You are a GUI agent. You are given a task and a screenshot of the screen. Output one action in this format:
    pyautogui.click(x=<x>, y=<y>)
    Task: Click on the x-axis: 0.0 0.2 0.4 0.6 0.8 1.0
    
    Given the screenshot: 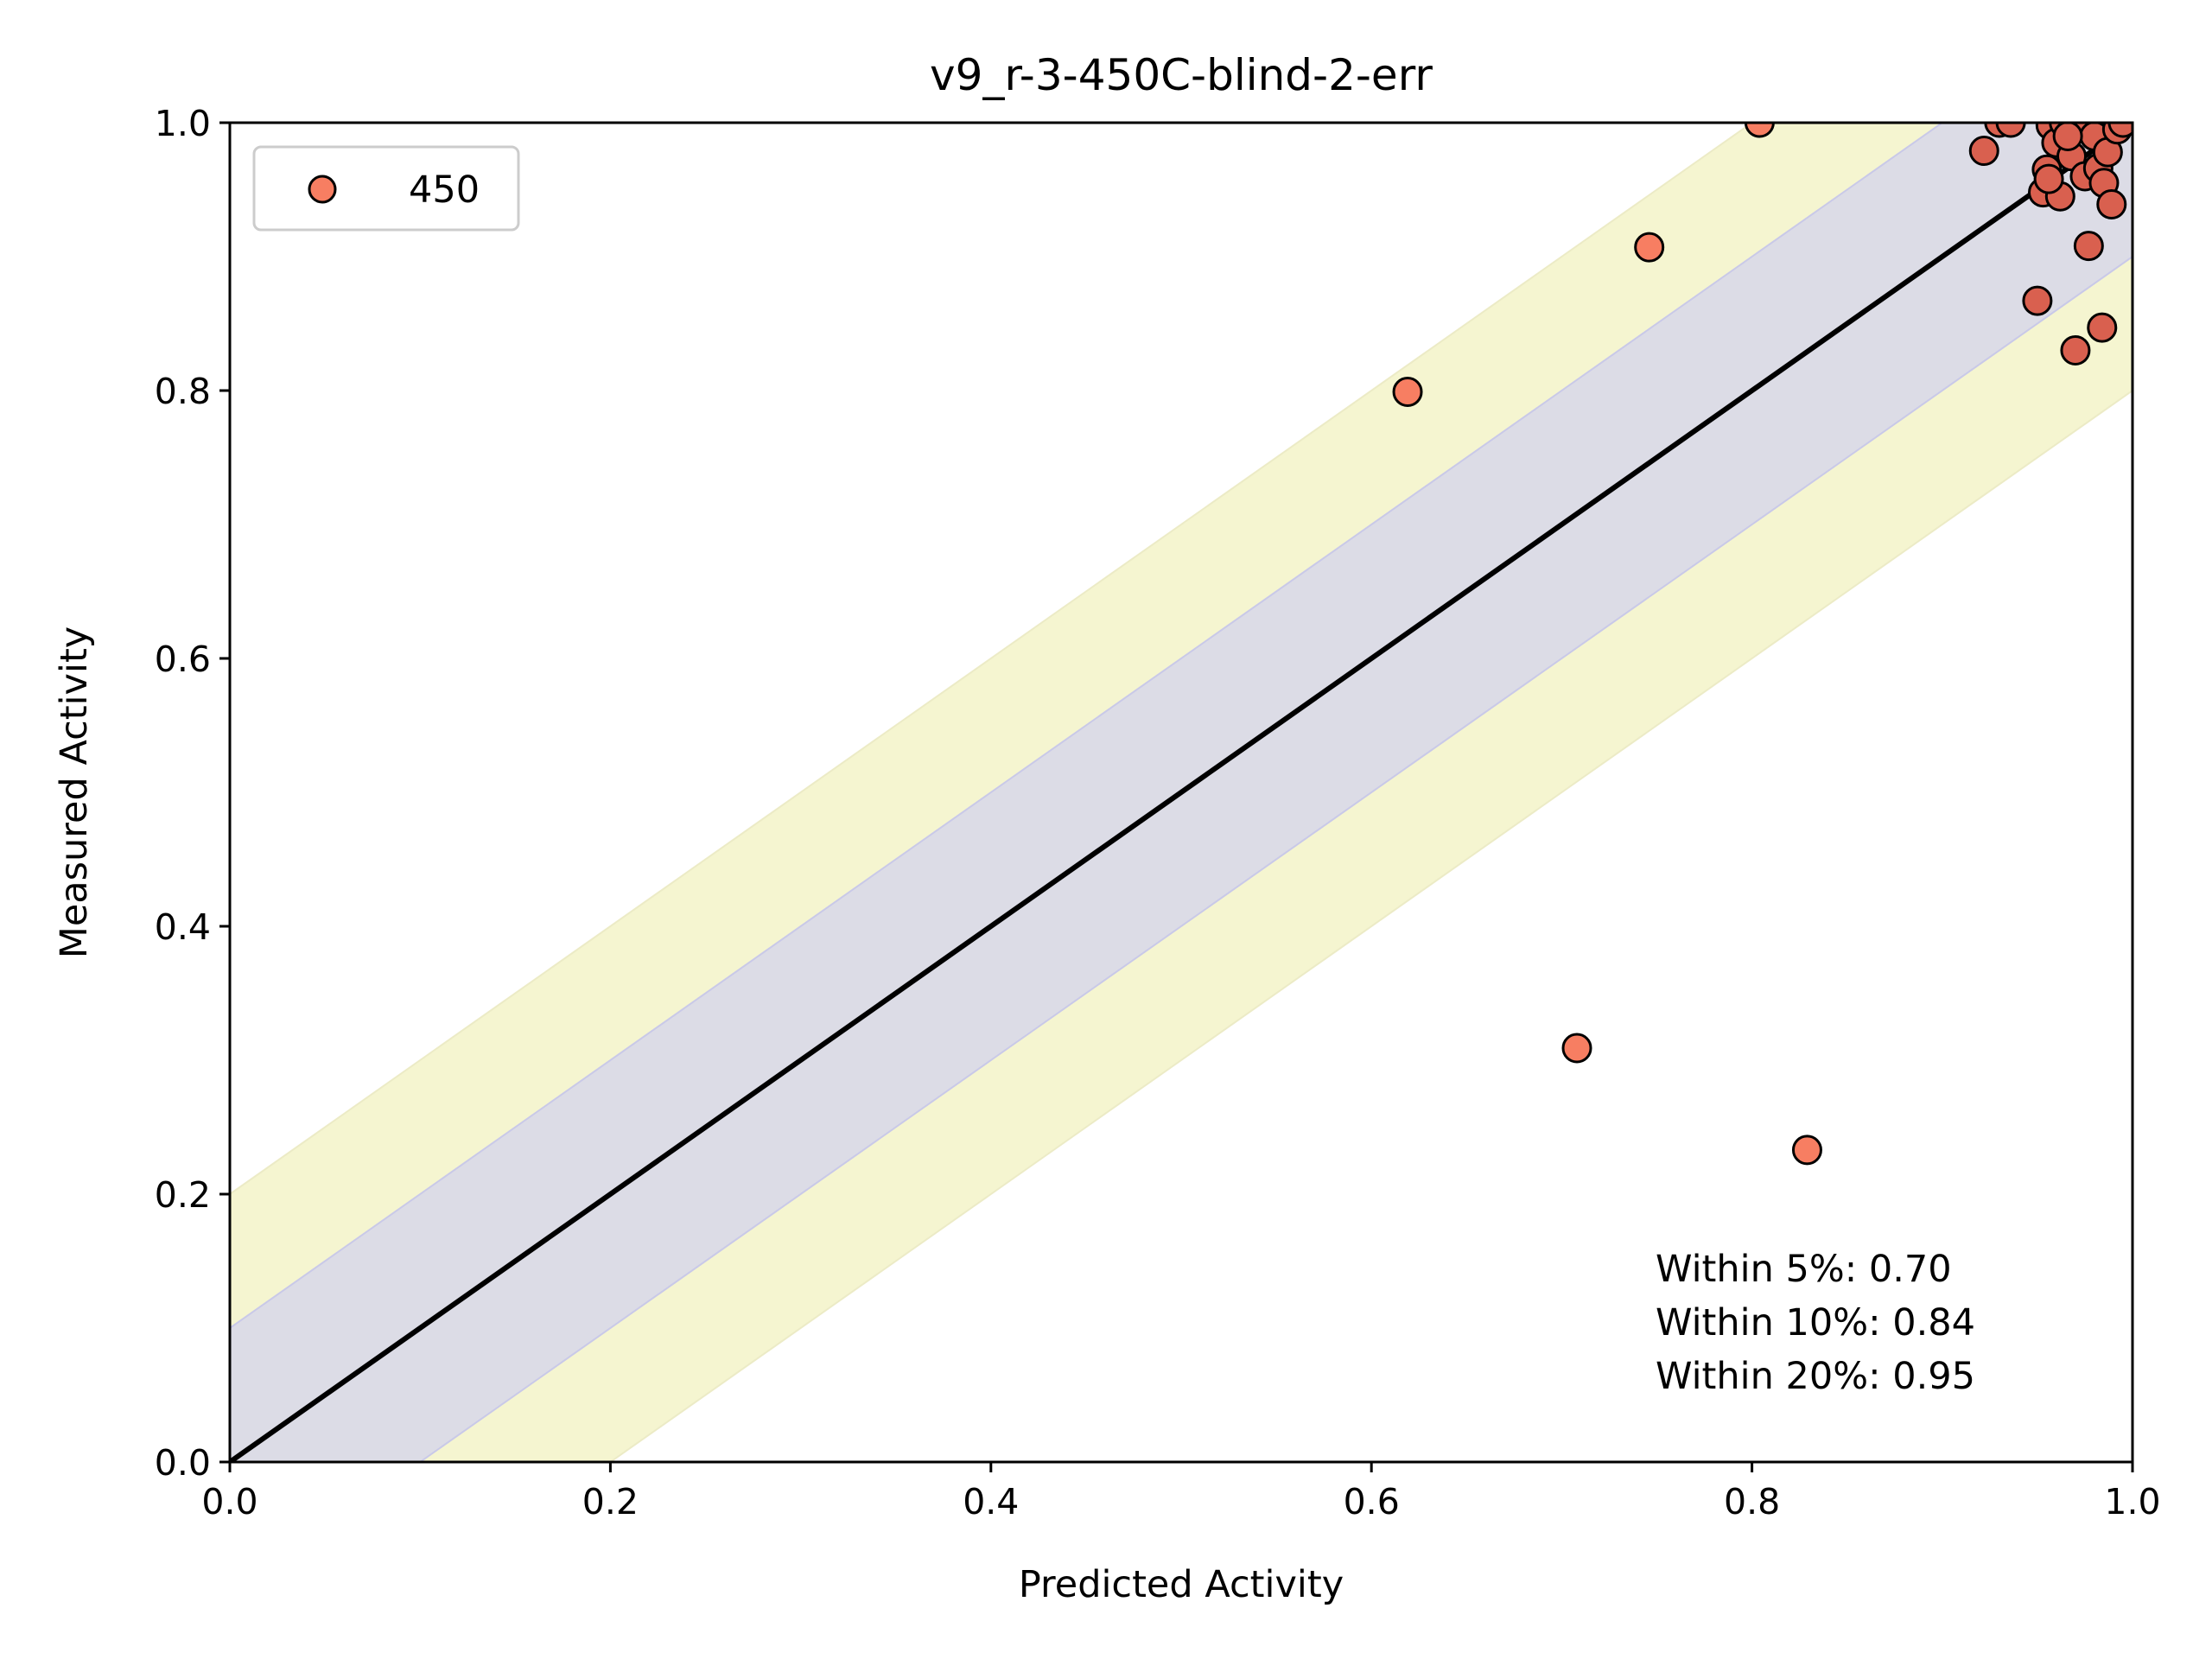 What is the action you would take?
    pyautogui.click(x=1181, y=1492)
    